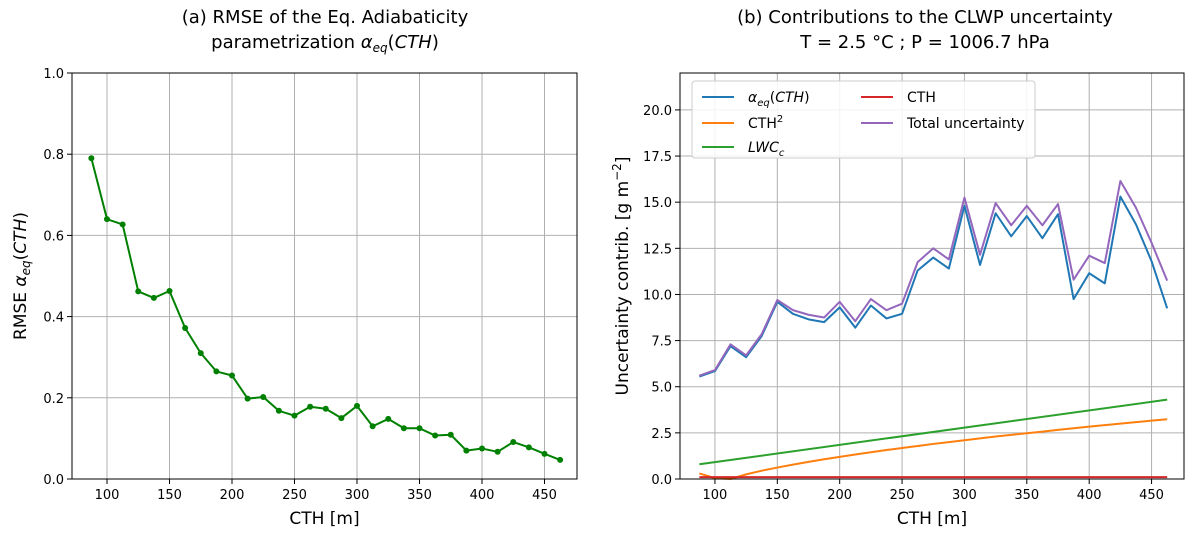 The height and width of the screenshot is (533, 1196). What do you see at coordinates (839, 495) in the screenshot?
I see `panel-b-xtick-label: 200` at bounding box center [839, 495].